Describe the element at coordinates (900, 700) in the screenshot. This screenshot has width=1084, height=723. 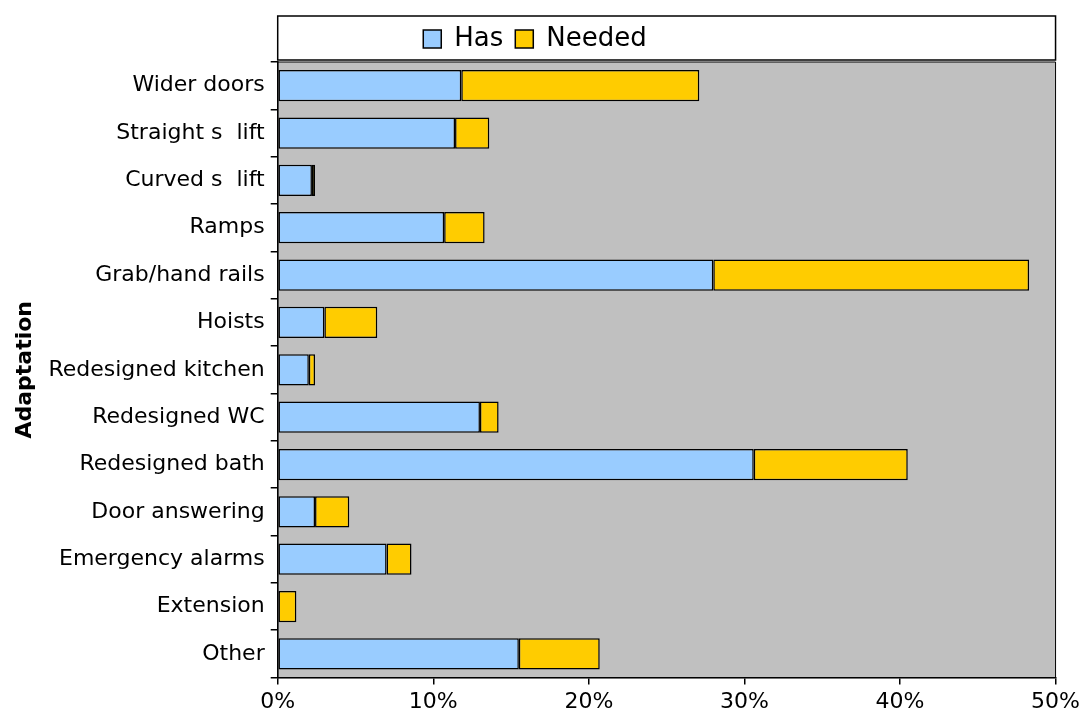
I see `x-tick-label: 40%` at that location.